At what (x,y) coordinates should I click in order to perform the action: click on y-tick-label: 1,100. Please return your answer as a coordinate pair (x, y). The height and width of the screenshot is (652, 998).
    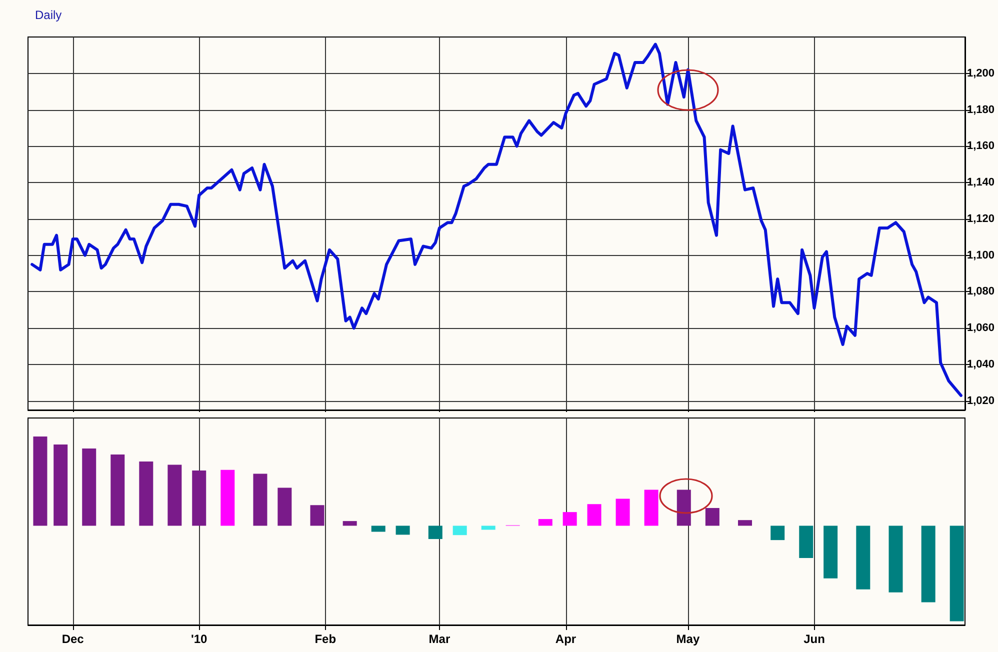
    Looking at the image, I should click on (981, 255).